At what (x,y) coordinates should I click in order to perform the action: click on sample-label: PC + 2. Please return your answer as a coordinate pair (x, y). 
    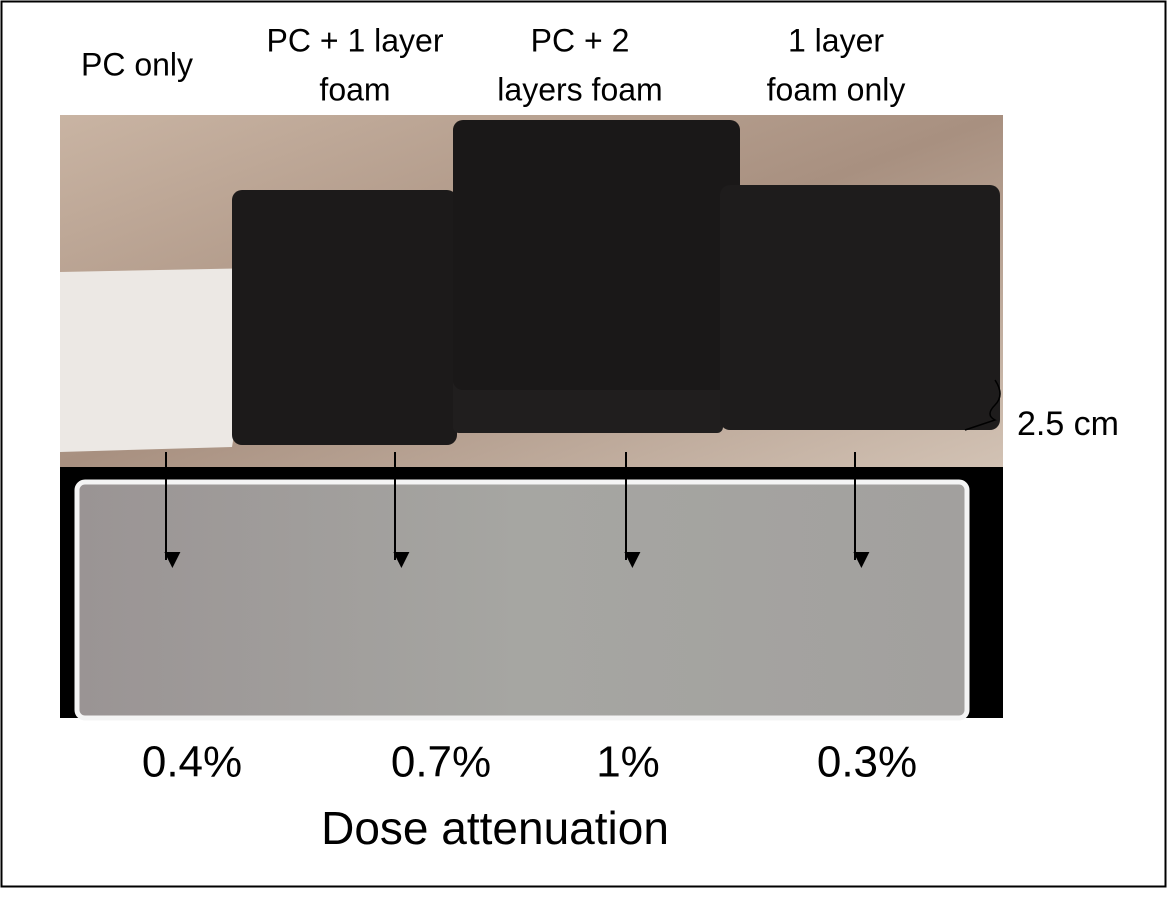
    Looking at the image, I should click on (580, 40).